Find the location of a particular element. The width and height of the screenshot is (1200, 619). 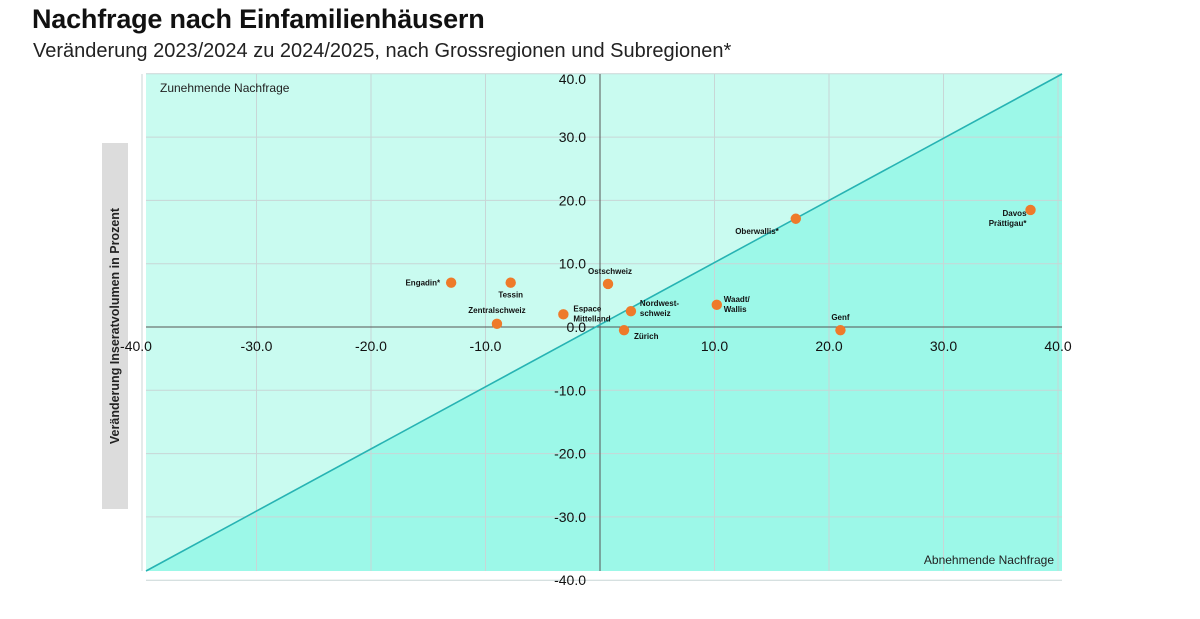

y-axis-label-box is located at coordinates (115, 326).